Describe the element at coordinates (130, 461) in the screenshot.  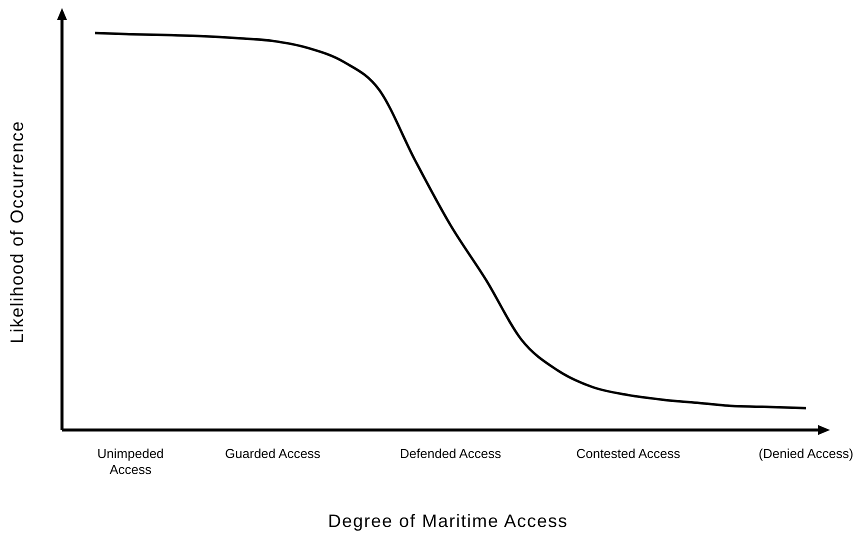
I see `x-tick-label: Unimpeded Access` at that location.